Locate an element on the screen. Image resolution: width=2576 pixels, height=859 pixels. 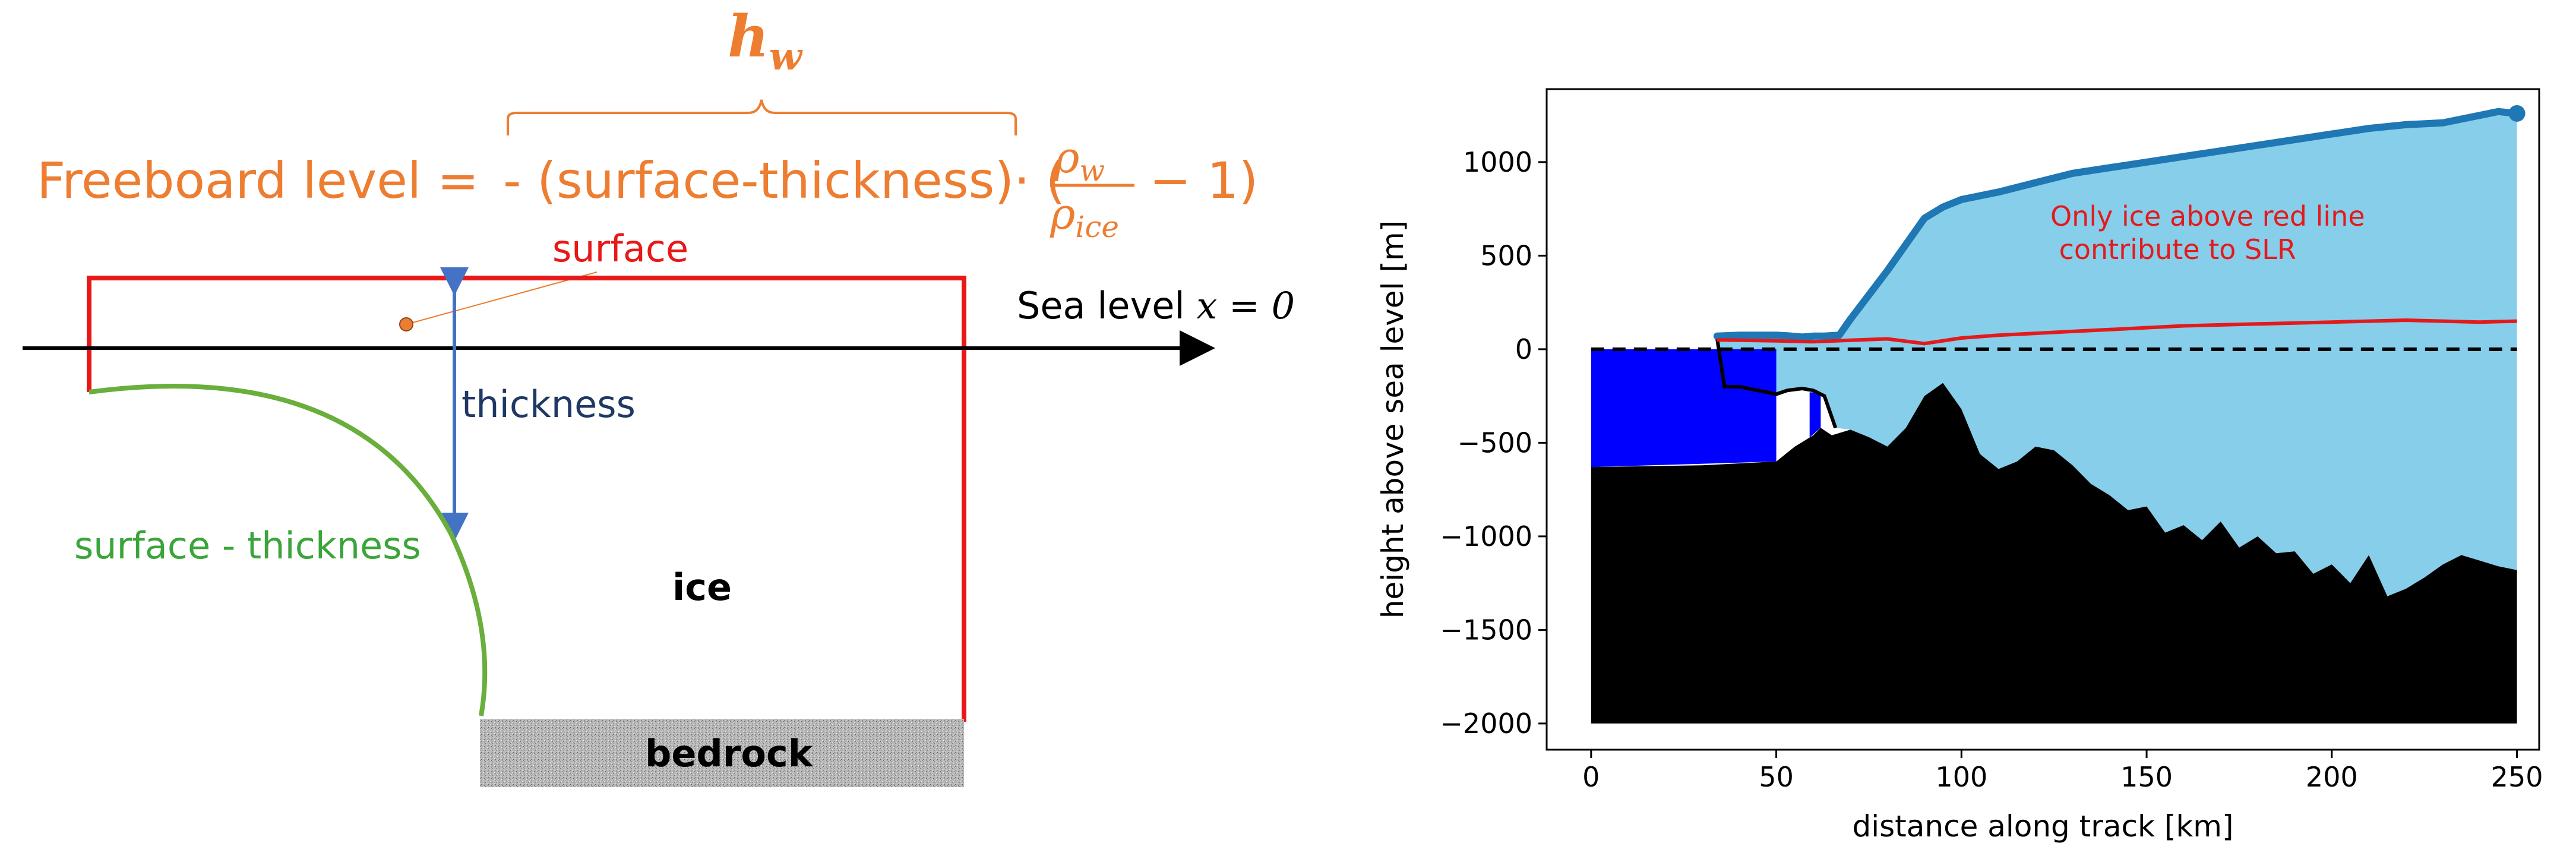
x-tick-label: 200 is located at coordinates (2332, 777).